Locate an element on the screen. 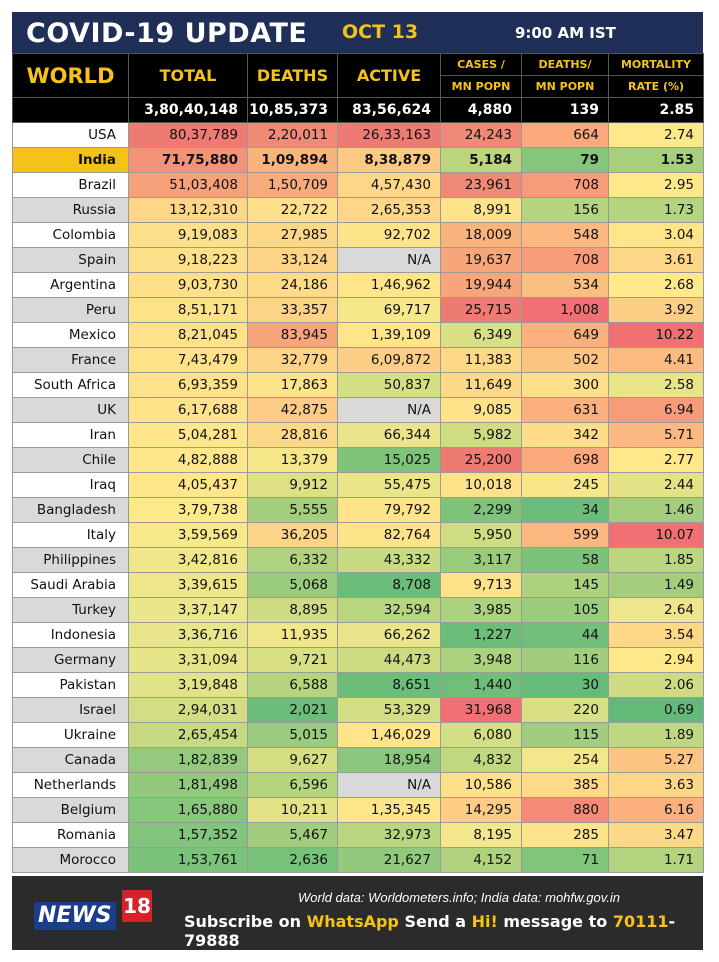  cell-total: 4,05,437 is located at coordinates (188, 485).